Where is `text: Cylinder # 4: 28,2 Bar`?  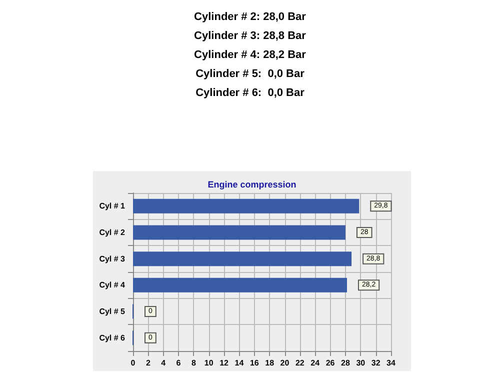 text: Cylinder # 4: 28,2 Bar is located at coordinates (250, 55).